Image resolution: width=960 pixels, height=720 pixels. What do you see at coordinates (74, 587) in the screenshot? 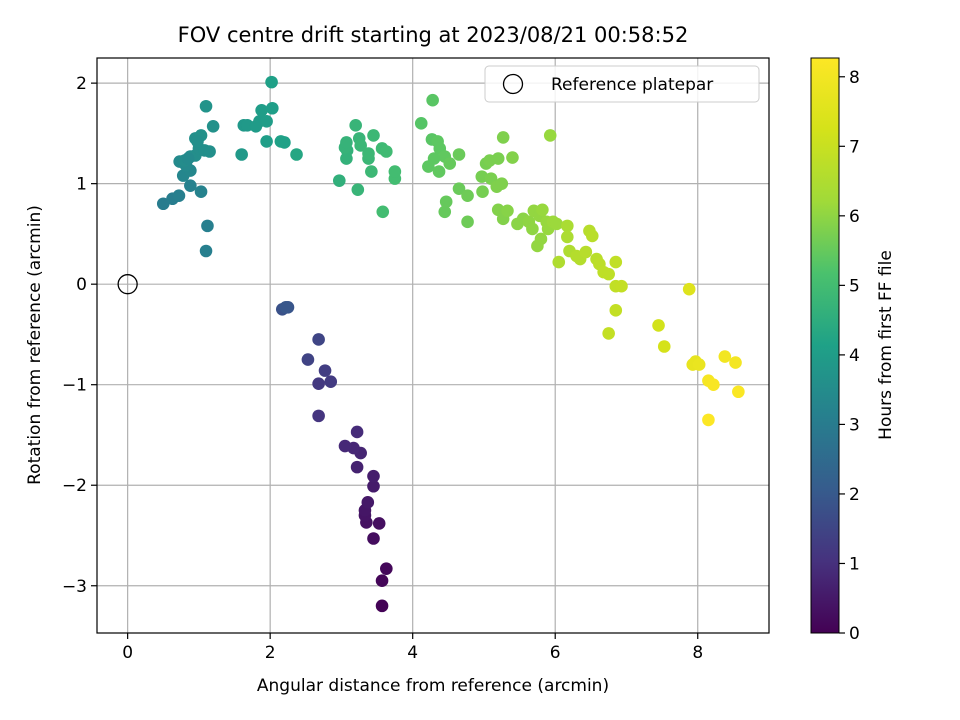
I see `y-tick-label: −3` at bounding box center [74, 587].